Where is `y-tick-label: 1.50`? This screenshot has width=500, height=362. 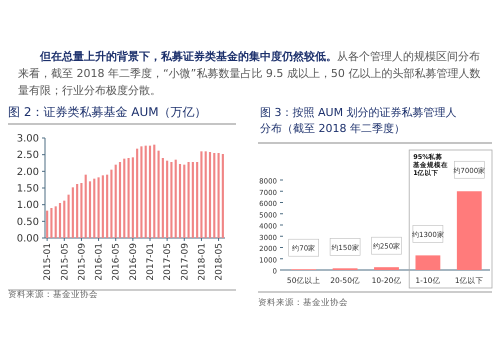 y-tick-label: 1.50 is located at coordinates (27, 189).